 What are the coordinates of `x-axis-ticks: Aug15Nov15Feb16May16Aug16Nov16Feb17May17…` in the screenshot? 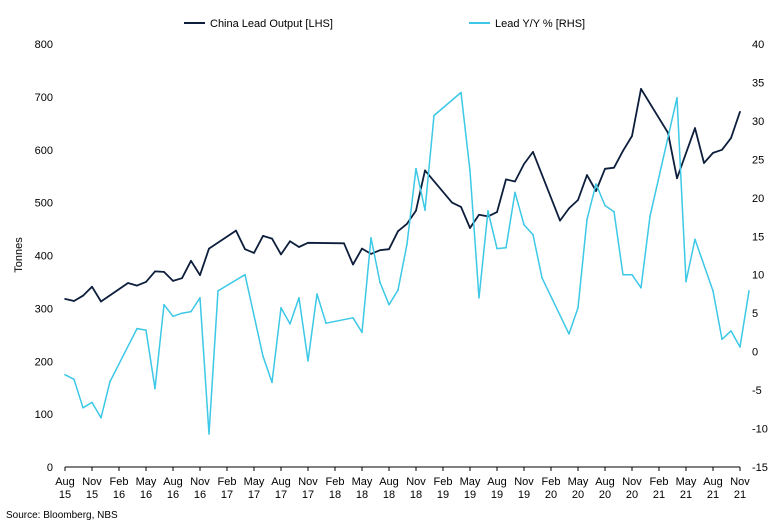 It's located at (402, 484).